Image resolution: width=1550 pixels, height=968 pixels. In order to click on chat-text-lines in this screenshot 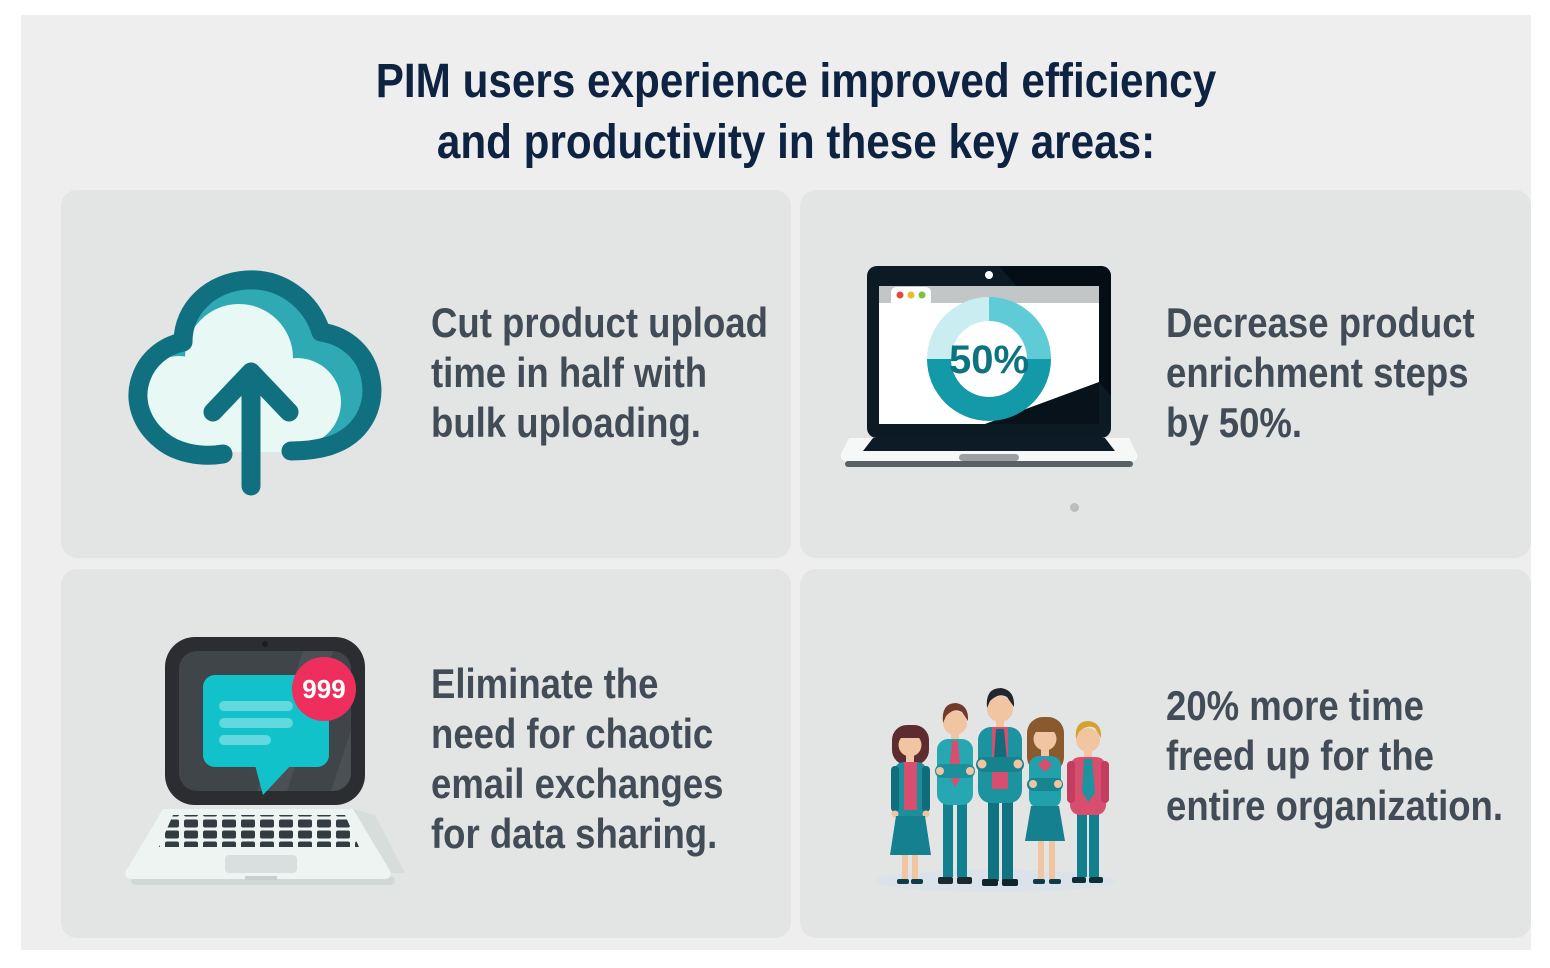, I will do `click(256, 723)`.